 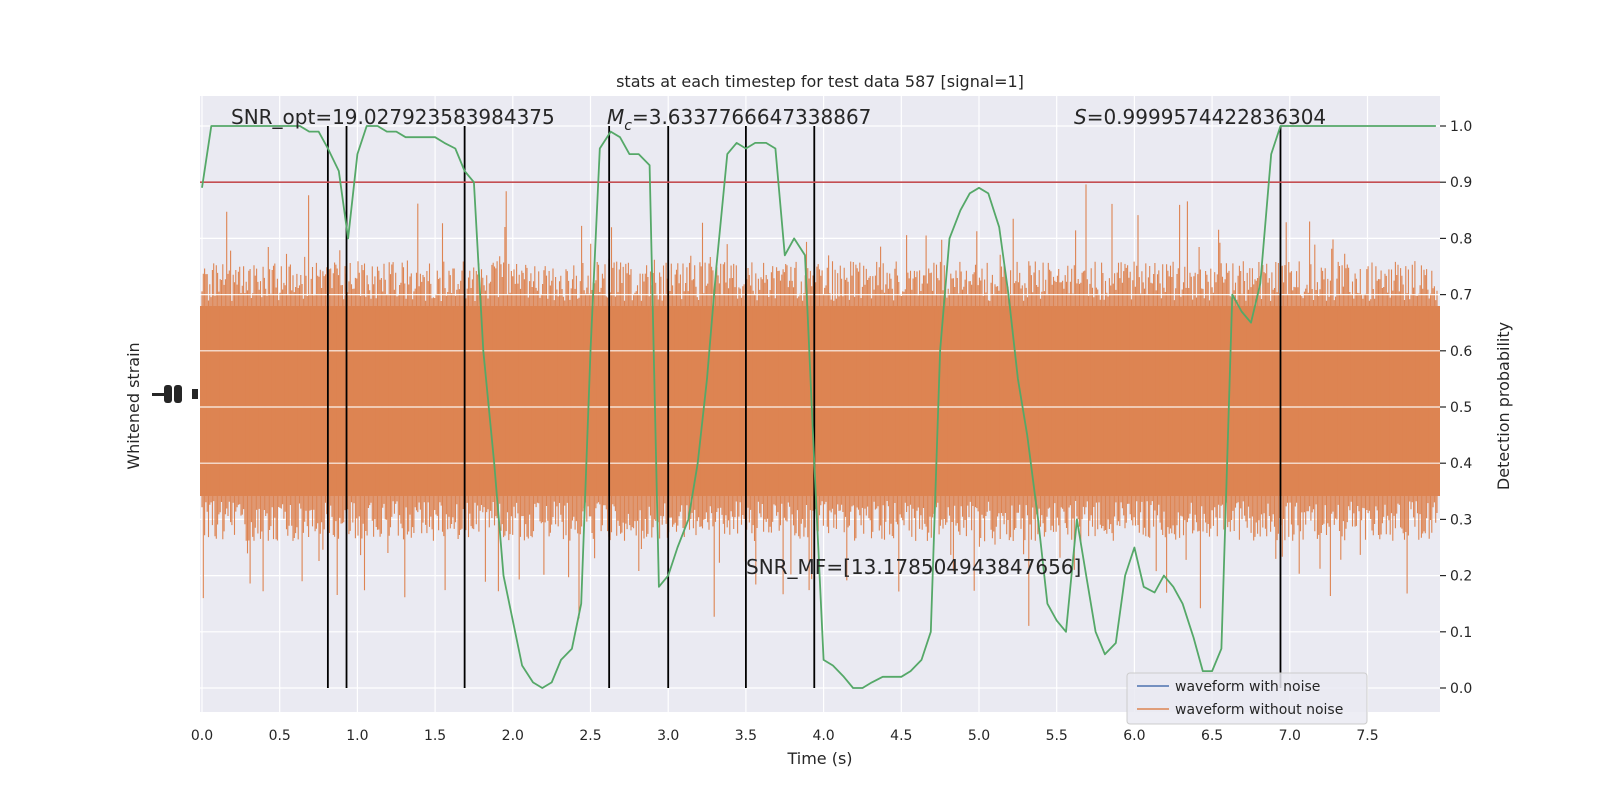 I want to click on chirp-mass-subscript: c, so click(x=628, y=126).